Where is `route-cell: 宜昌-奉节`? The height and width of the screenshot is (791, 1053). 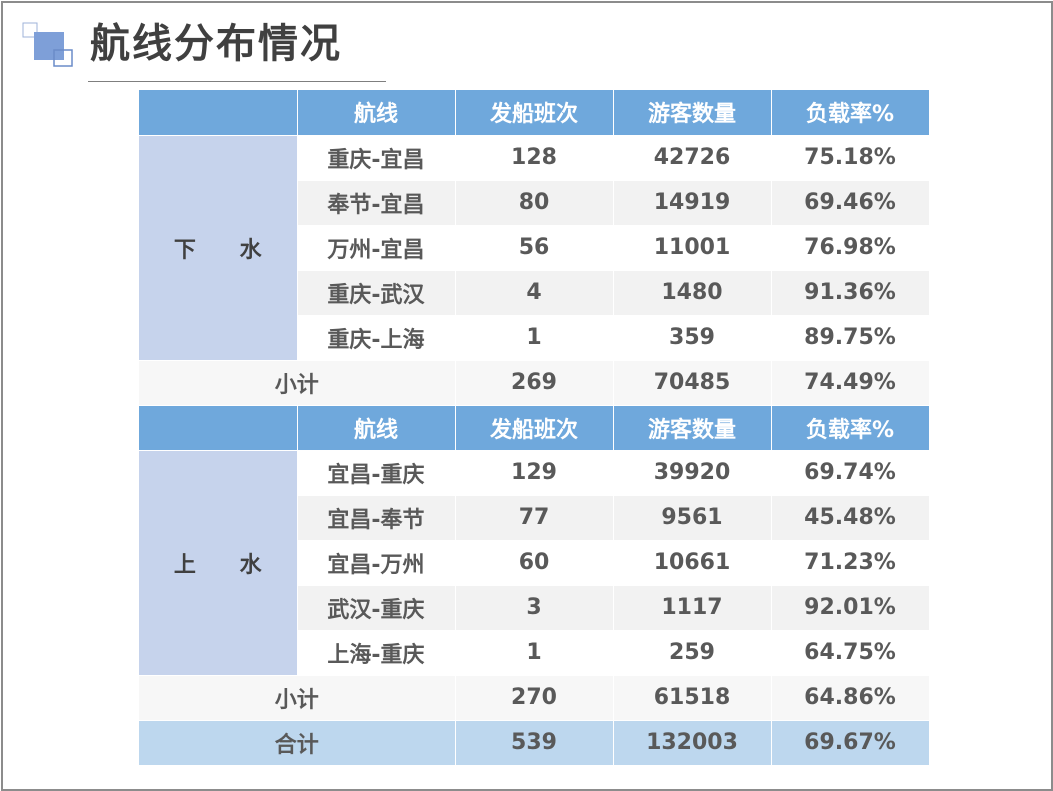 route-cell: 宜昌-奉节 is located at coordinates (376, 518).